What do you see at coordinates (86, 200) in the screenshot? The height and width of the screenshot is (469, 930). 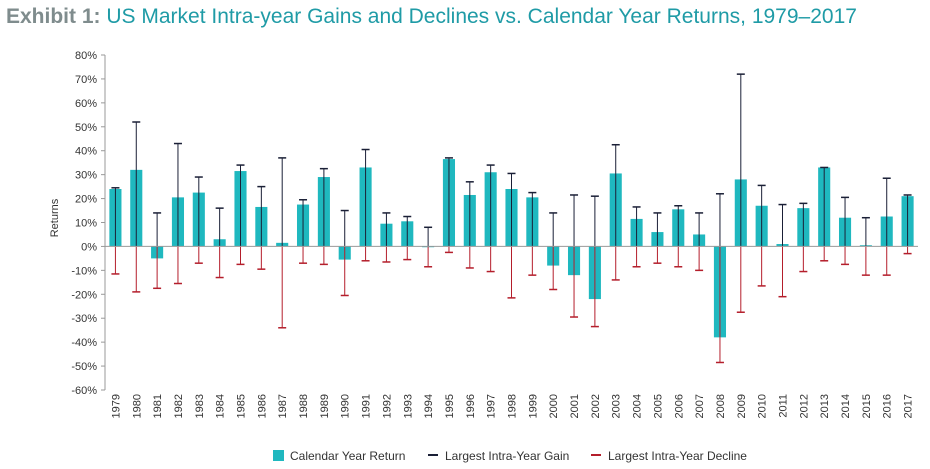 I see `y-tick-label: 20%` at bounding box center [86, 200].